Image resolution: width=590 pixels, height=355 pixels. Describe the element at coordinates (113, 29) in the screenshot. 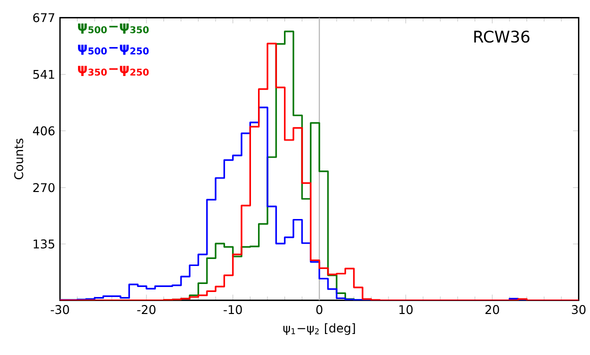

I see `text: ψ$_{500}$−ψ$_{350}$` at that location.